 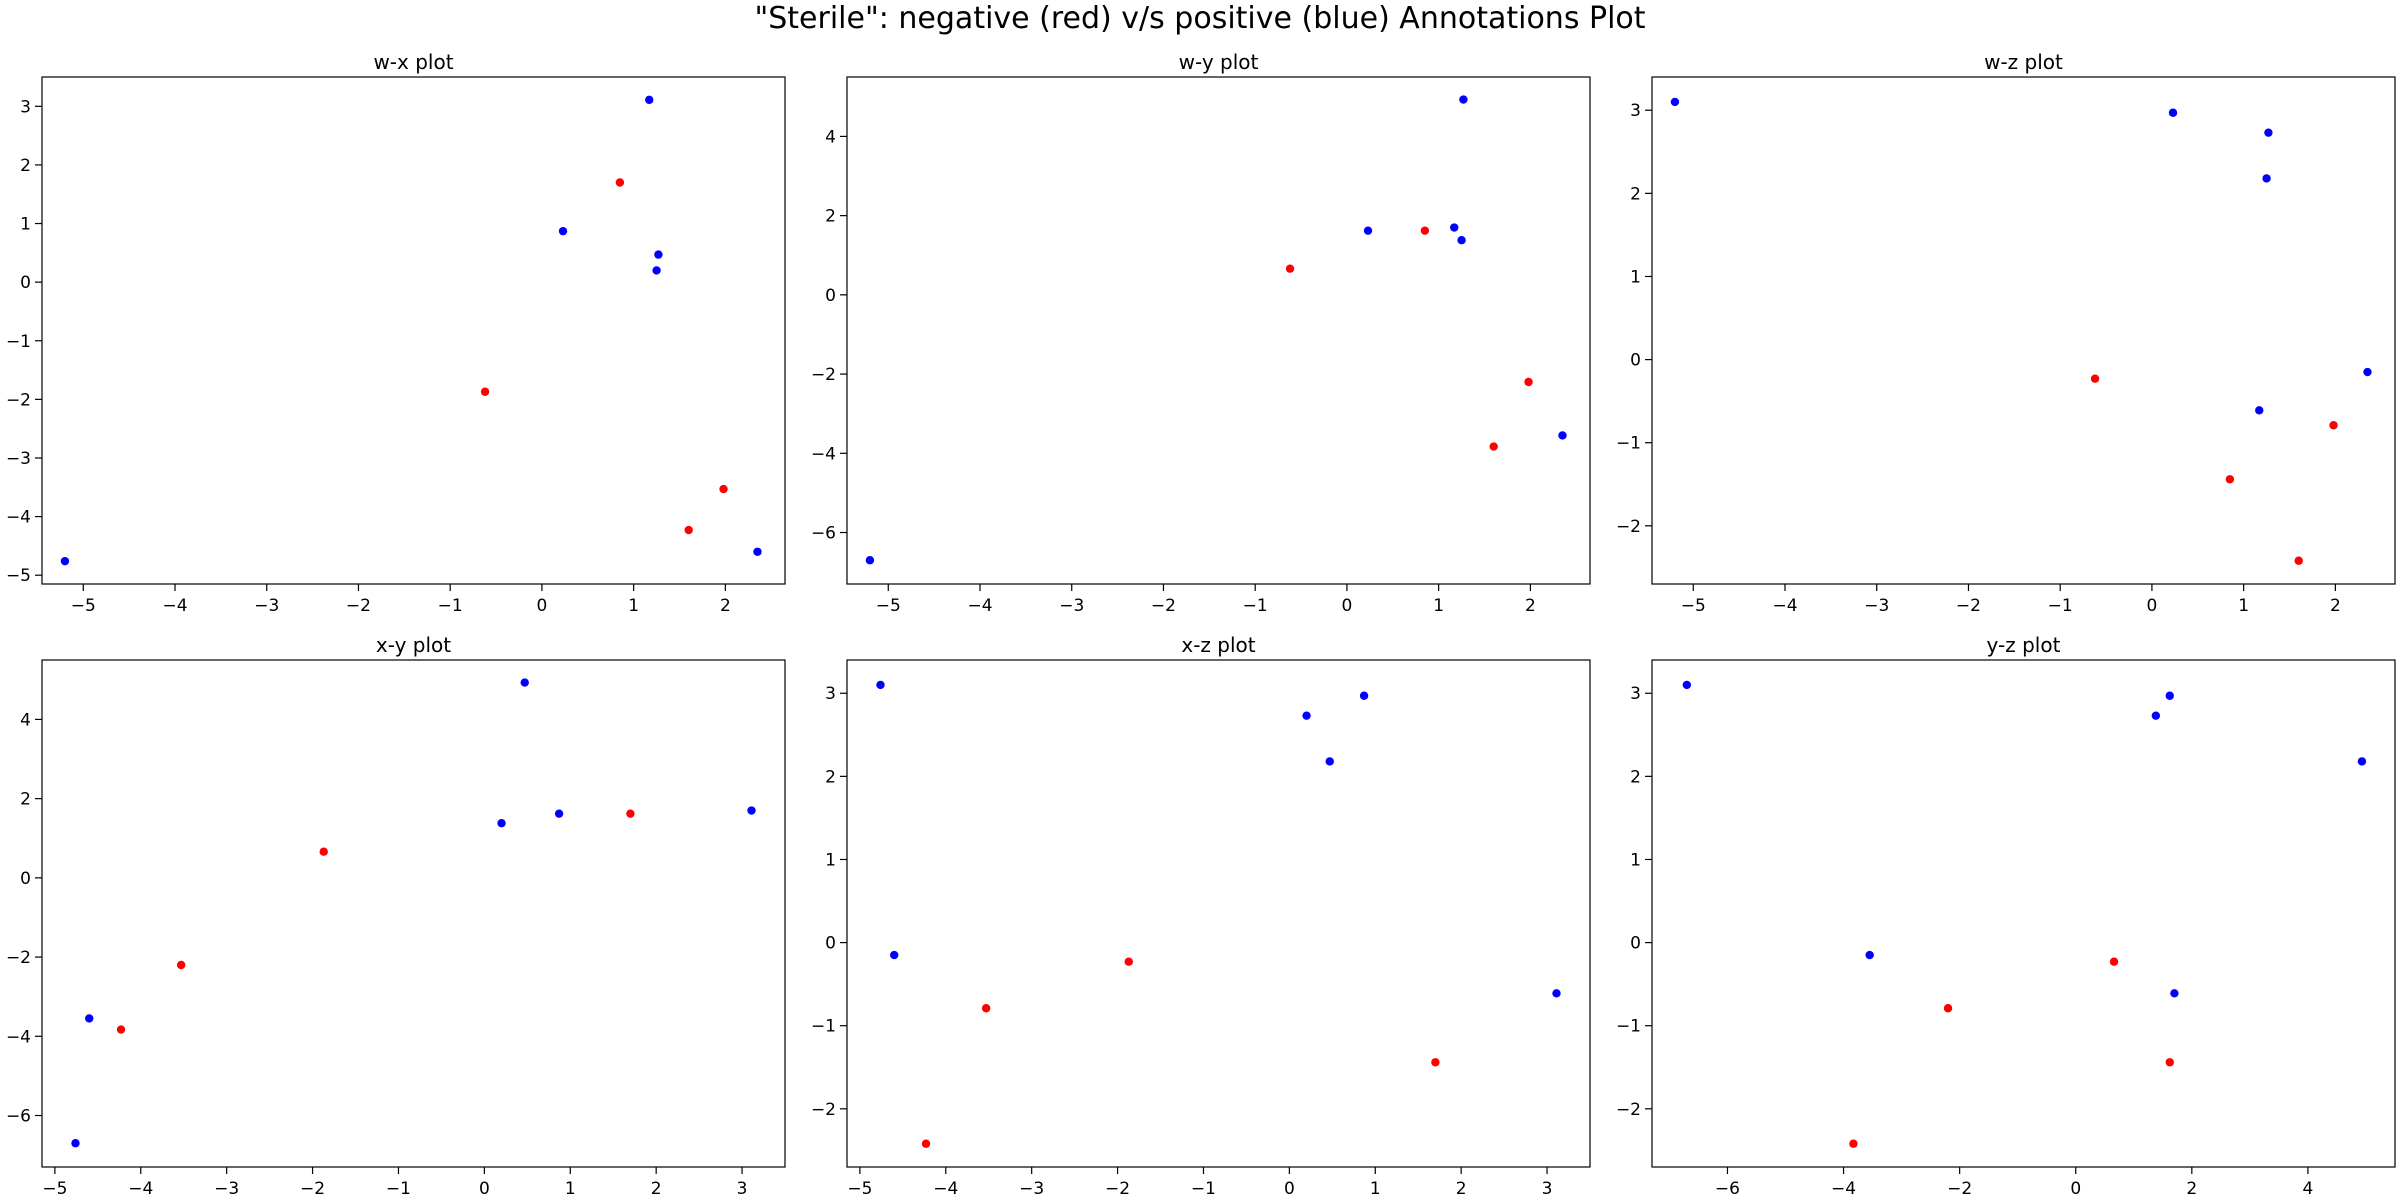 I want to click on panel-title: w-x plot, so click(x=413, y=62).